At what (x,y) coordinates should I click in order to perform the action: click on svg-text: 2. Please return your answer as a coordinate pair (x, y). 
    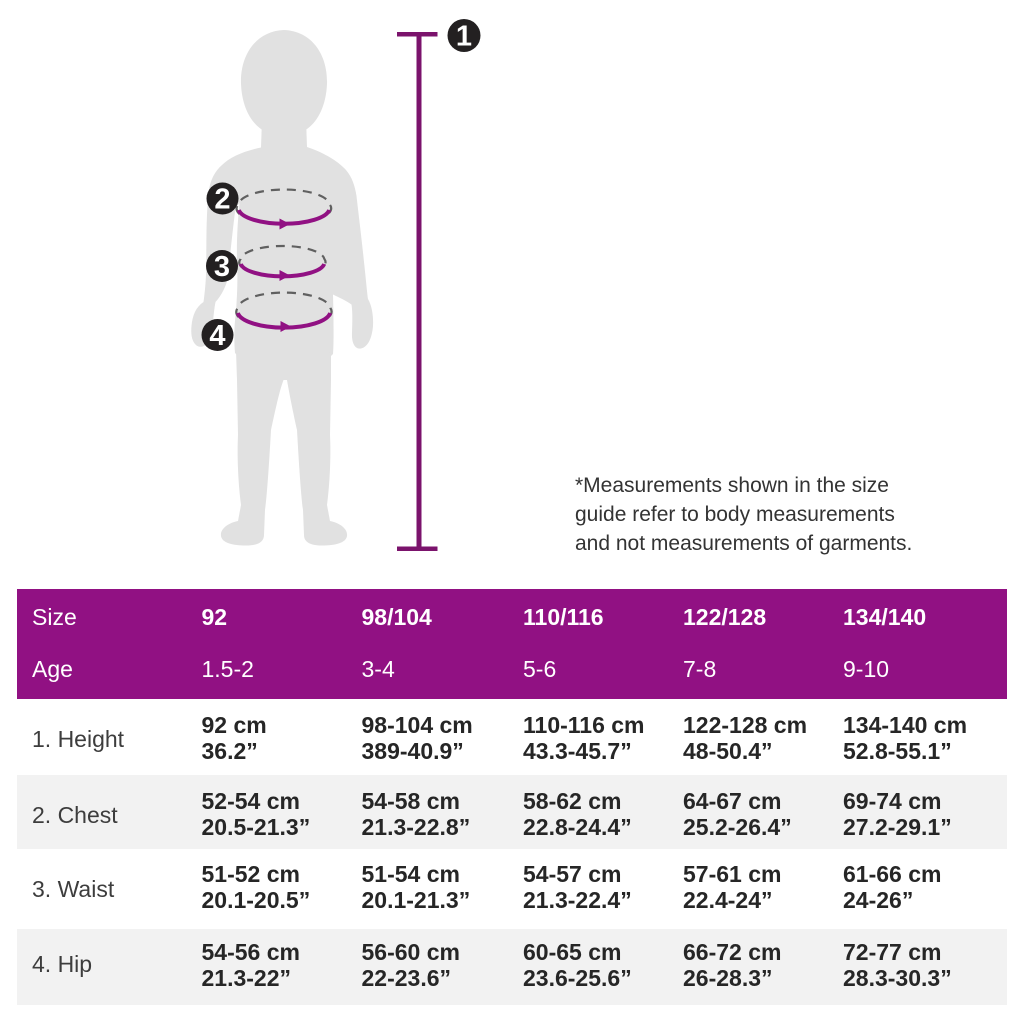
    Looking at the image, I should click on (222, 200).